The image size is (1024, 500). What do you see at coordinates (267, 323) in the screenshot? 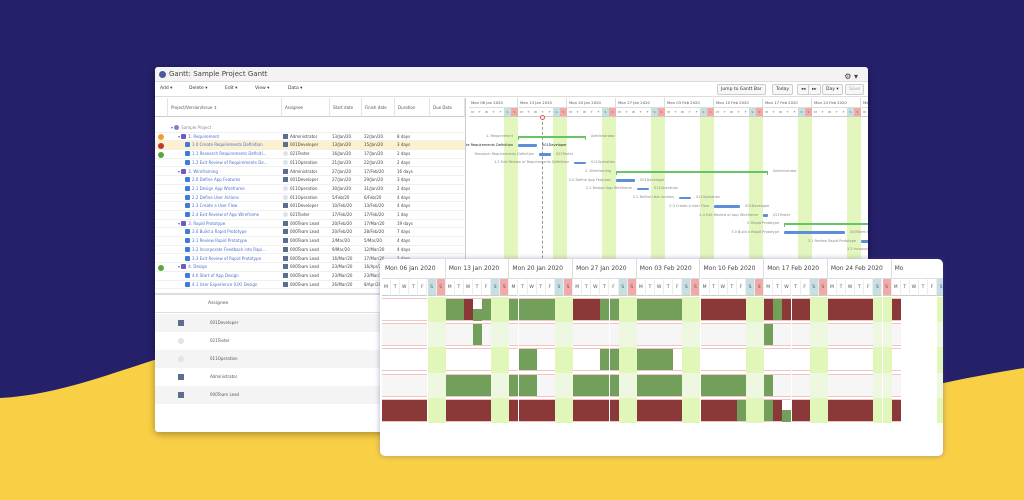
I see `resource-row: 001Developer` at bounding box center [267, 323].